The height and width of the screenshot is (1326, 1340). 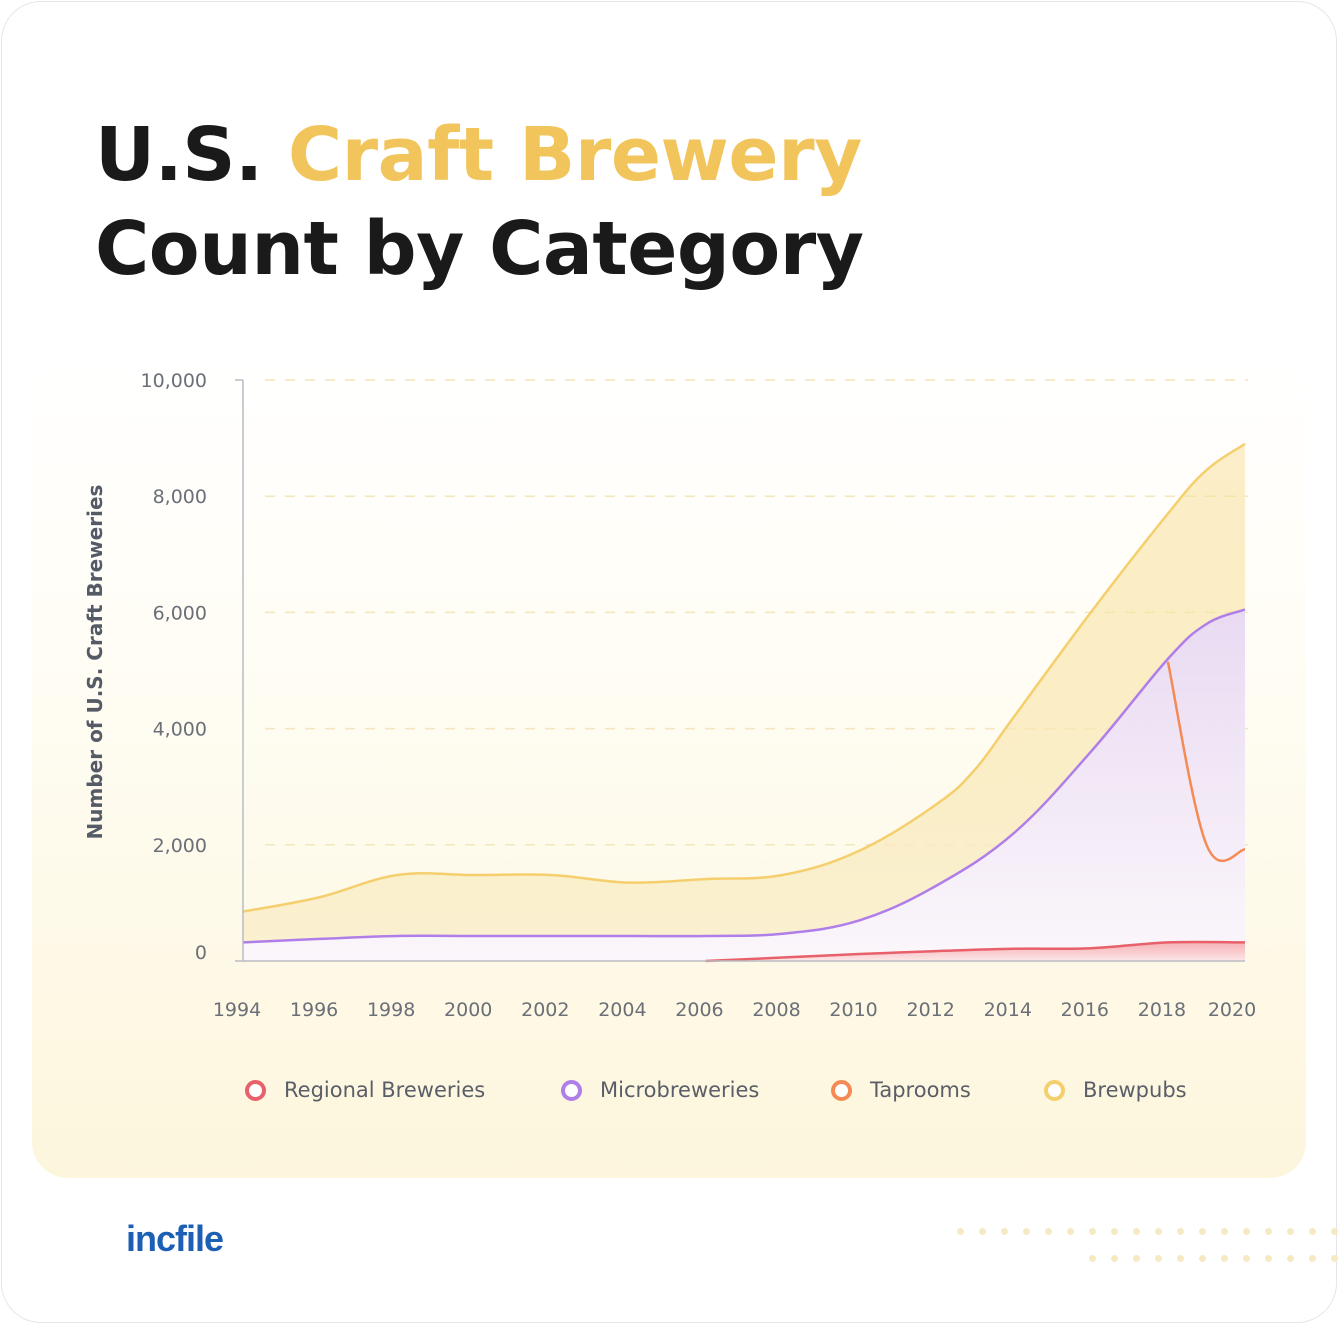 What do you see at coordinates (680, 1090) in the screenshot?
I see `legend-label-microbreweries: Microbreweries` at bounding box center [680, 1090].